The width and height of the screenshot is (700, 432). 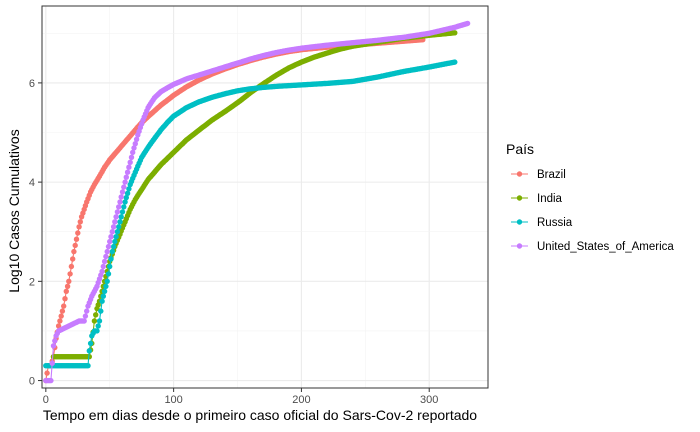 What do you see at coordinates (551, 175) in the screenshot?
I see `legend-label: Brazil` at bounding box center [551, 175].